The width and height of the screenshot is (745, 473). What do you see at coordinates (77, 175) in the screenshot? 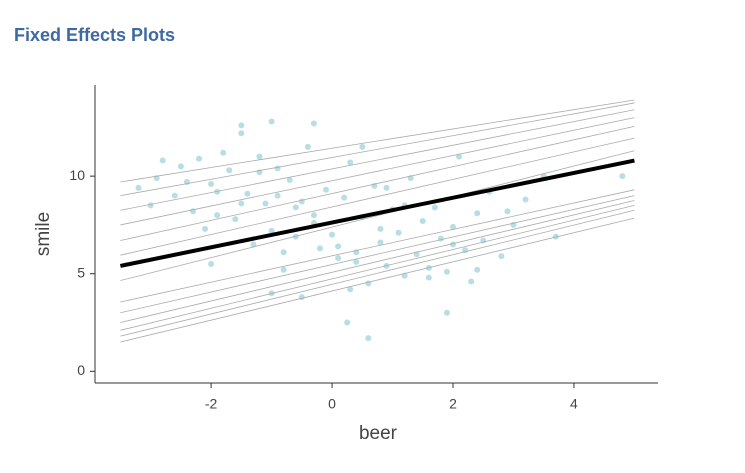
I see `y-tick-label: 10` at bounding box center [77, 175].